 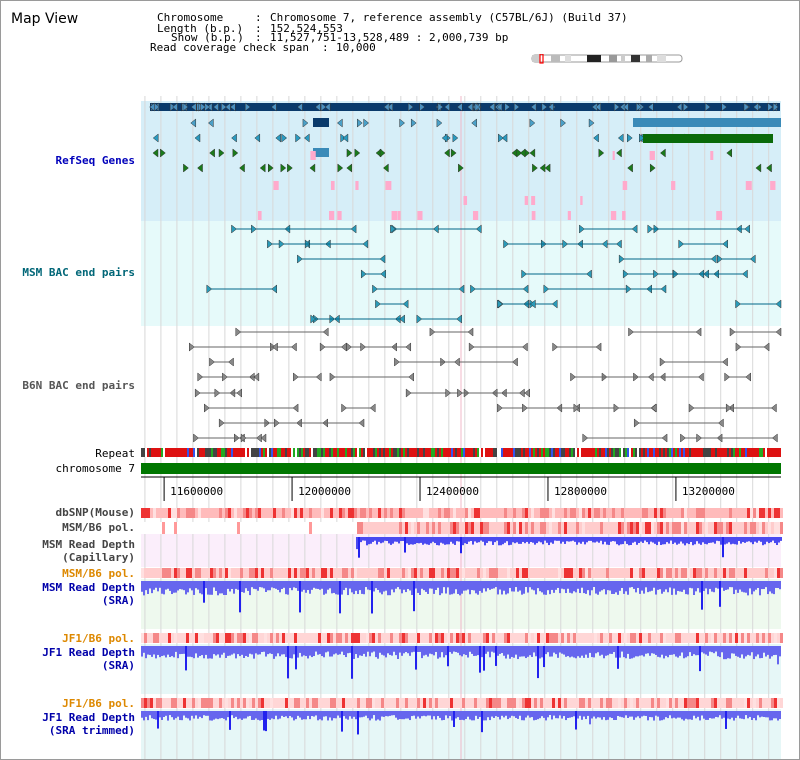 What do you see at coordinates (608, 59) in the screenshot?
I see `chromosome-ideogram` at bounding box center [608, 59].